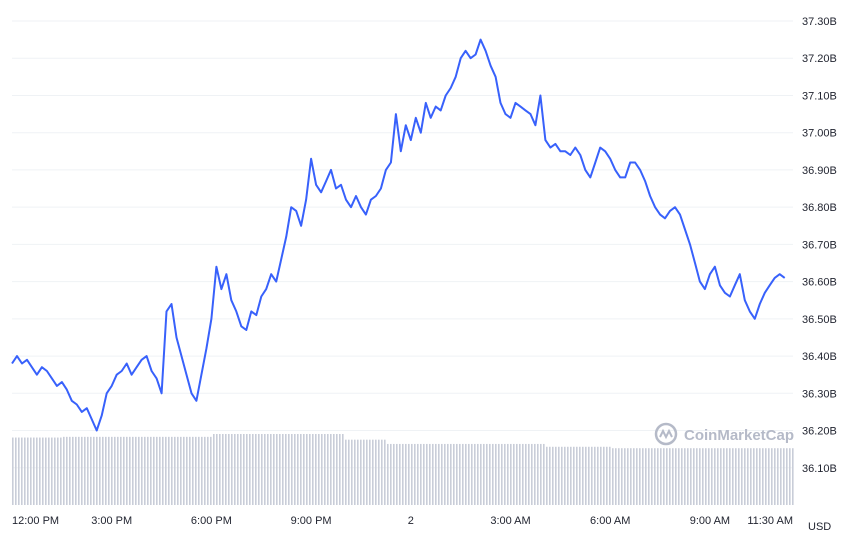  I want to click on y-tick-label: 36.90B, so click(819, 171).